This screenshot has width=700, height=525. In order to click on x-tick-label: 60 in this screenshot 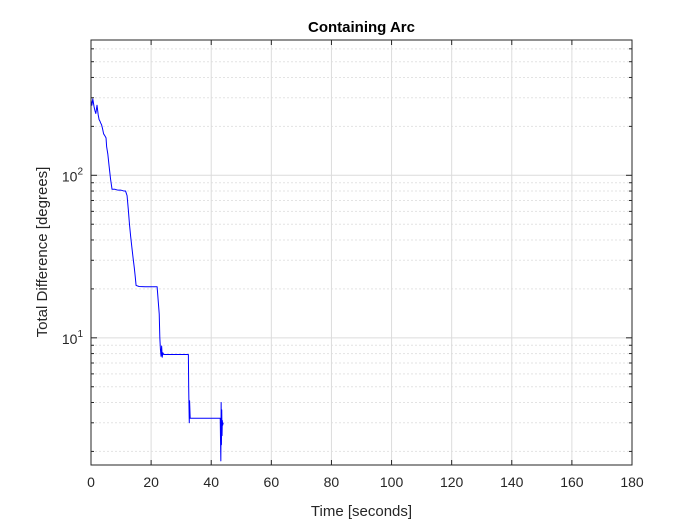, I will do `click(272, 482)`.